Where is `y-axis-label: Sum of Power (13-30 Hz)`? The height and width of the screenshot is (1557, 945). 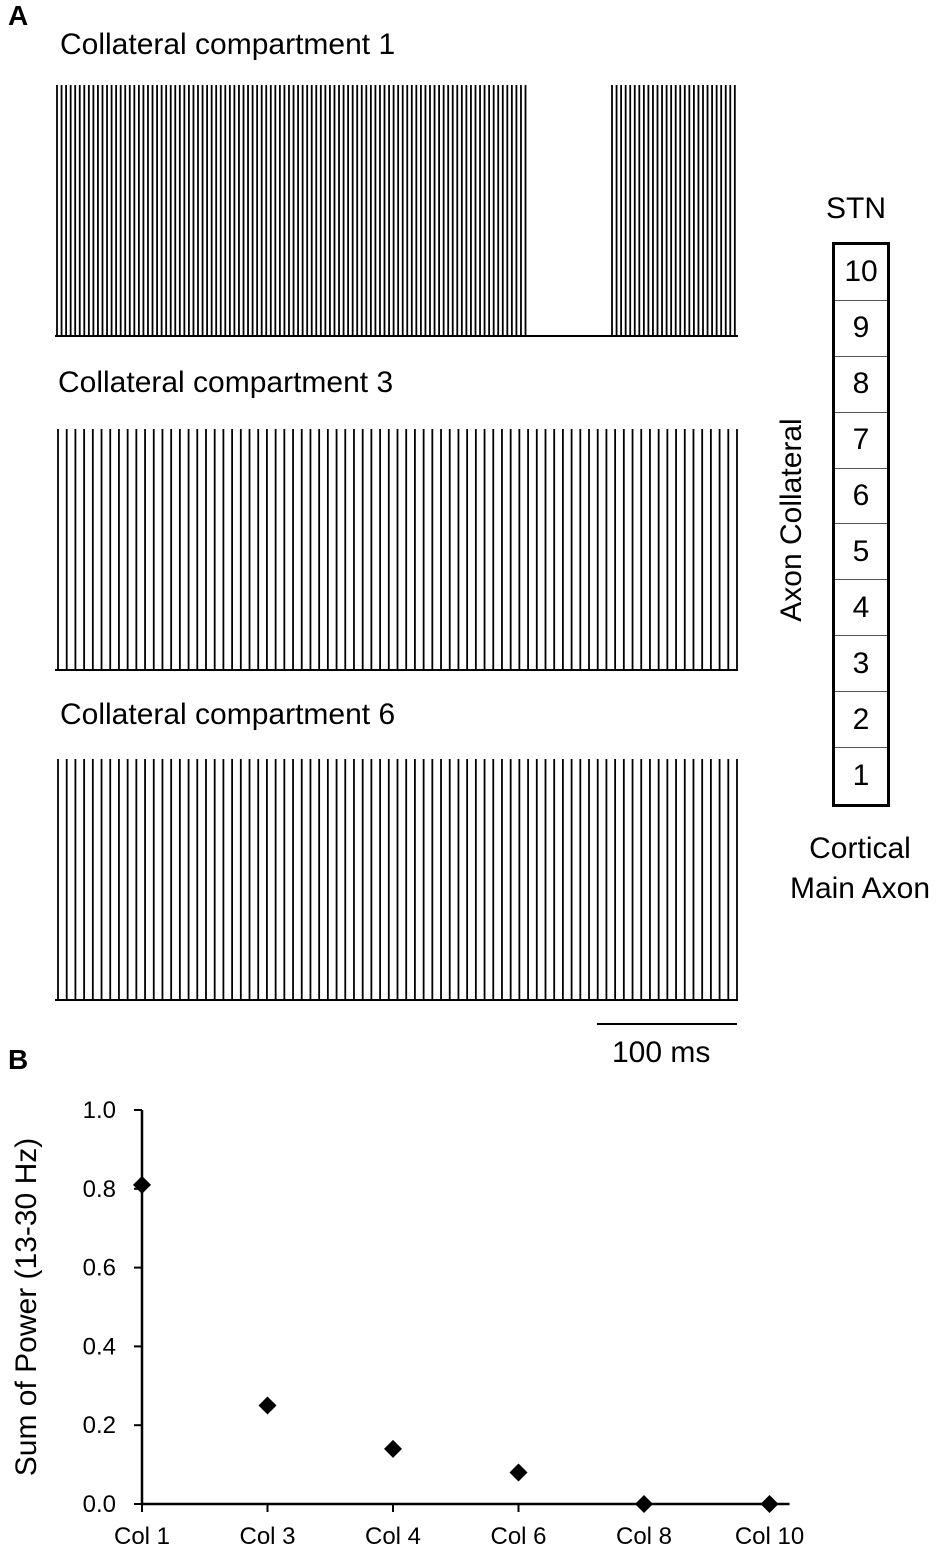 y-axis-label: Sum of Power (13-30 Hz) is located at coordinates (26, 1307).